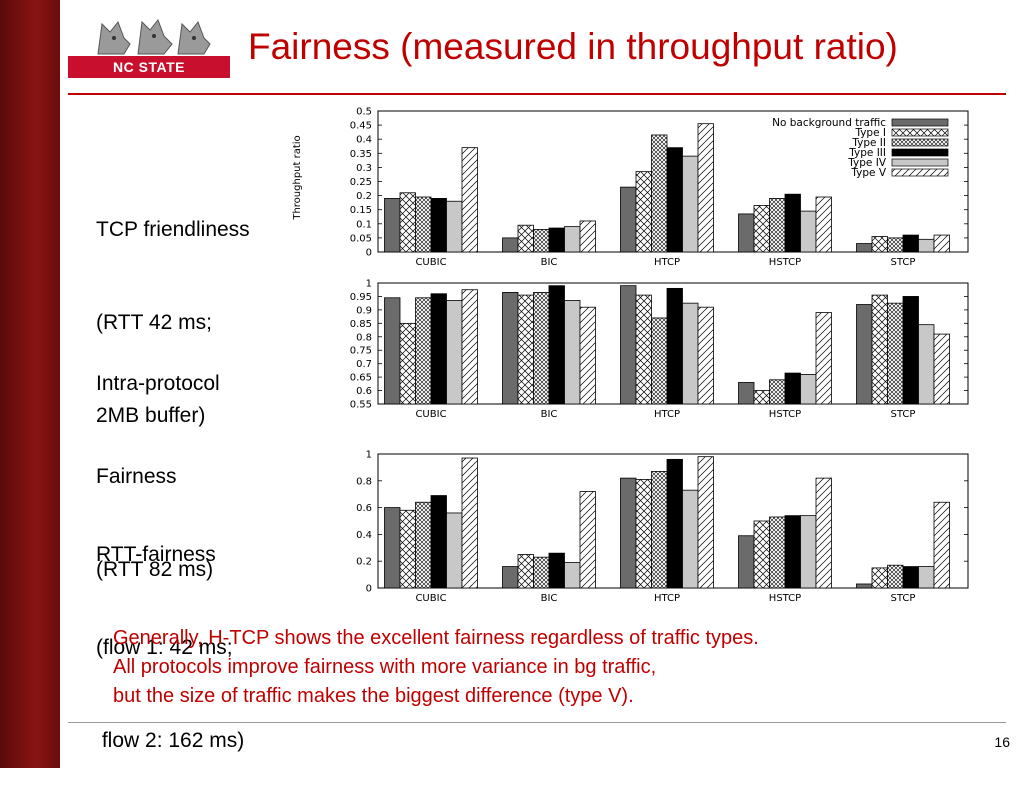 The image size is (1024, 787). Describe the element at coordinates (364, 535) in the screenshot. I see `y-tick-label: 0.4` at that location.